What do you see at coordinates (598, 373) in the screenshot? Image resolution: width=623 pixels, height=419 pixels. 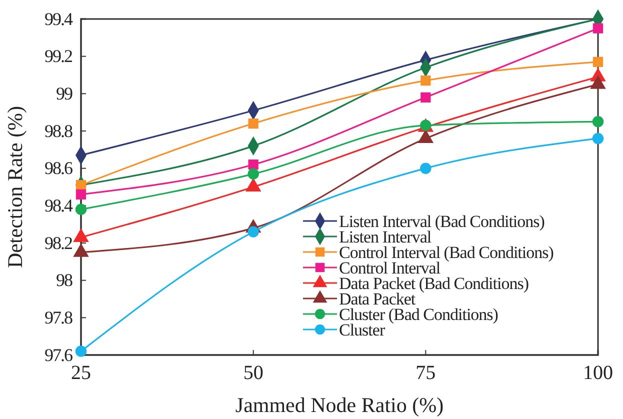 I see `x-tick-label: 100` at bounding box center [598, 373].